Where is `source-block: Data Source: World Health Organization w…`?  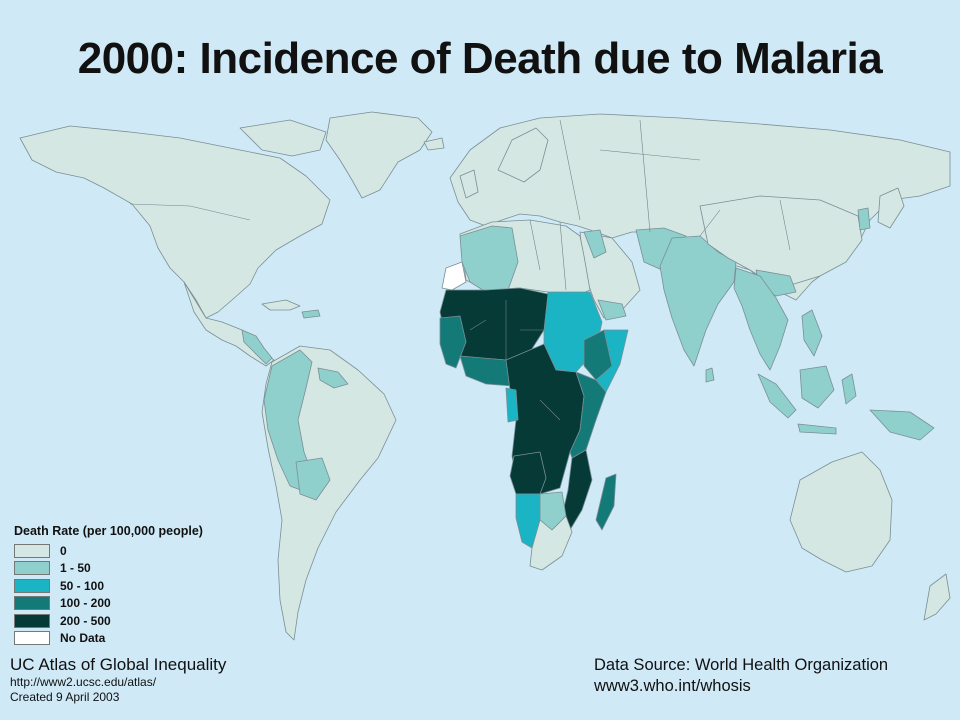
source-block: Data Source: World Health Organization w… is located at coordinates (741, 676).